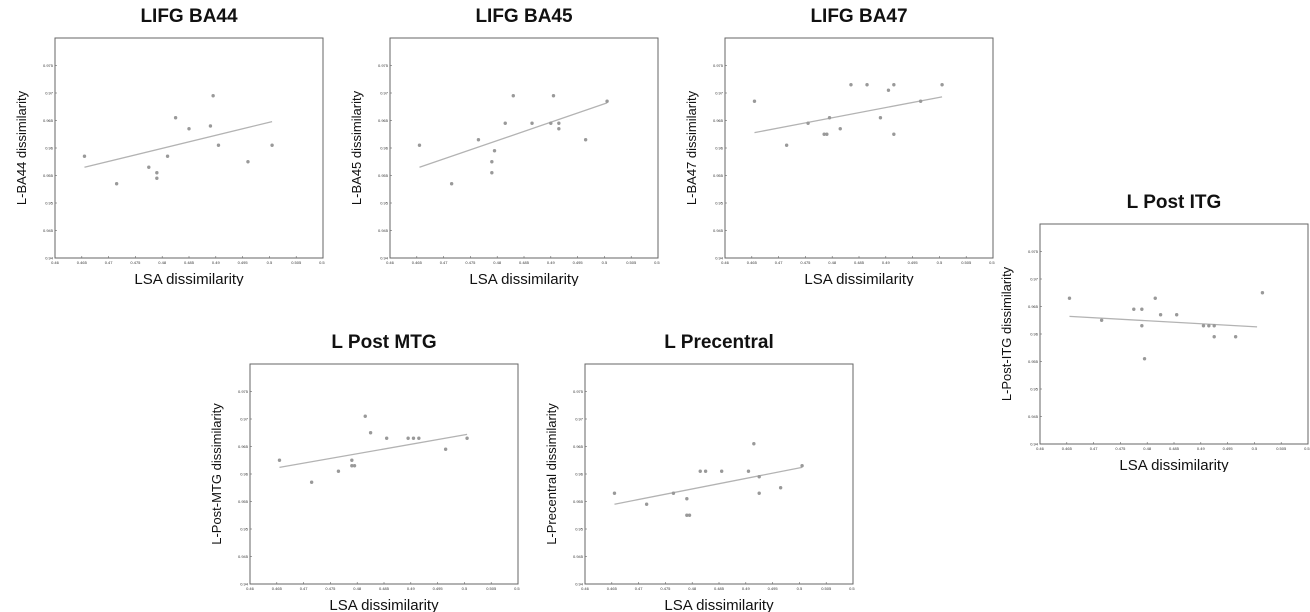  I want to click on chart-title: LIFG BA45, so click(524, 16).